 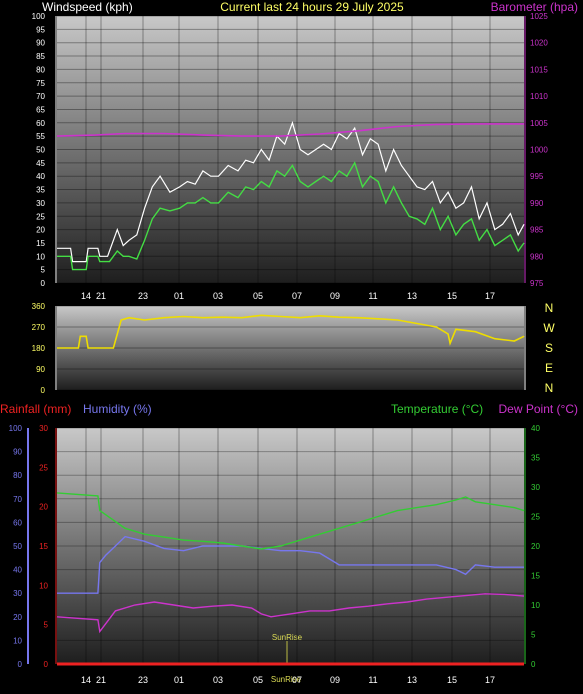 I want to click on temp-y-tick: 10, so click(x=535, y=605).